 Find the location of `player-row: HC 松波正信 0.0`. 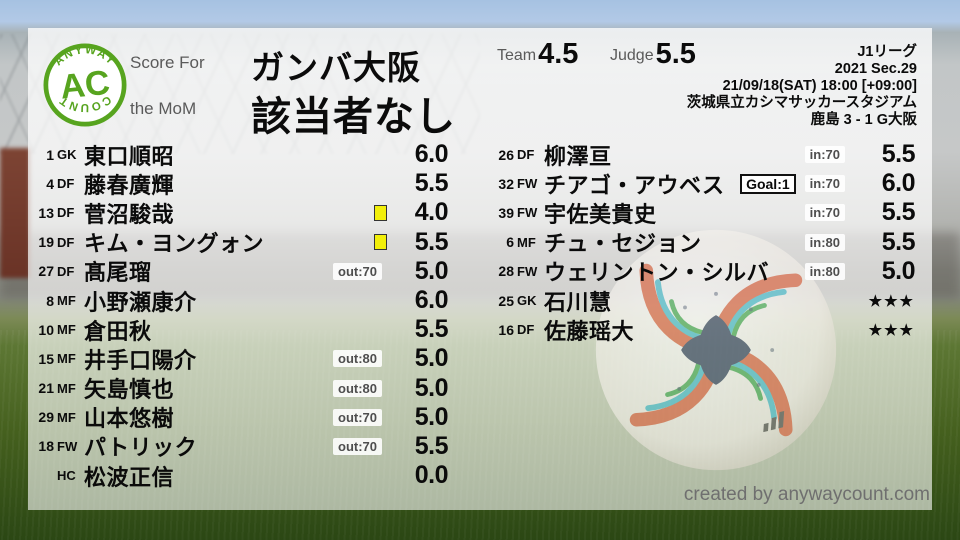

player-row: HC 松波正信 0.0 is located at coordinates (239, 475).